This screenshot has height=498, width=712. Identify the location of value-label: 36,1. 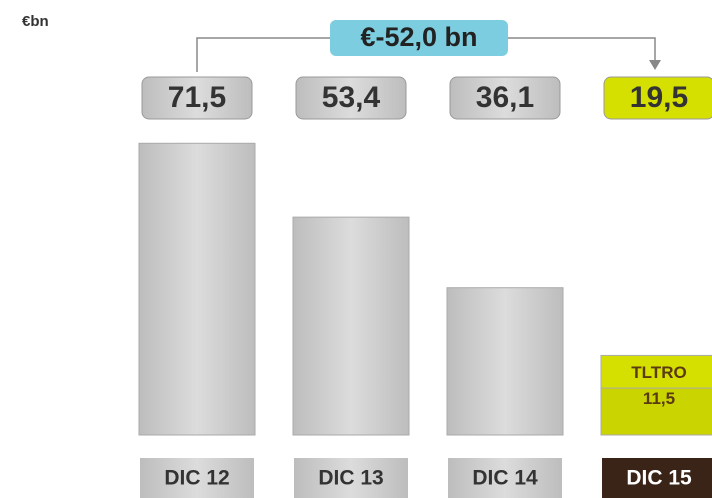
(505, 97).